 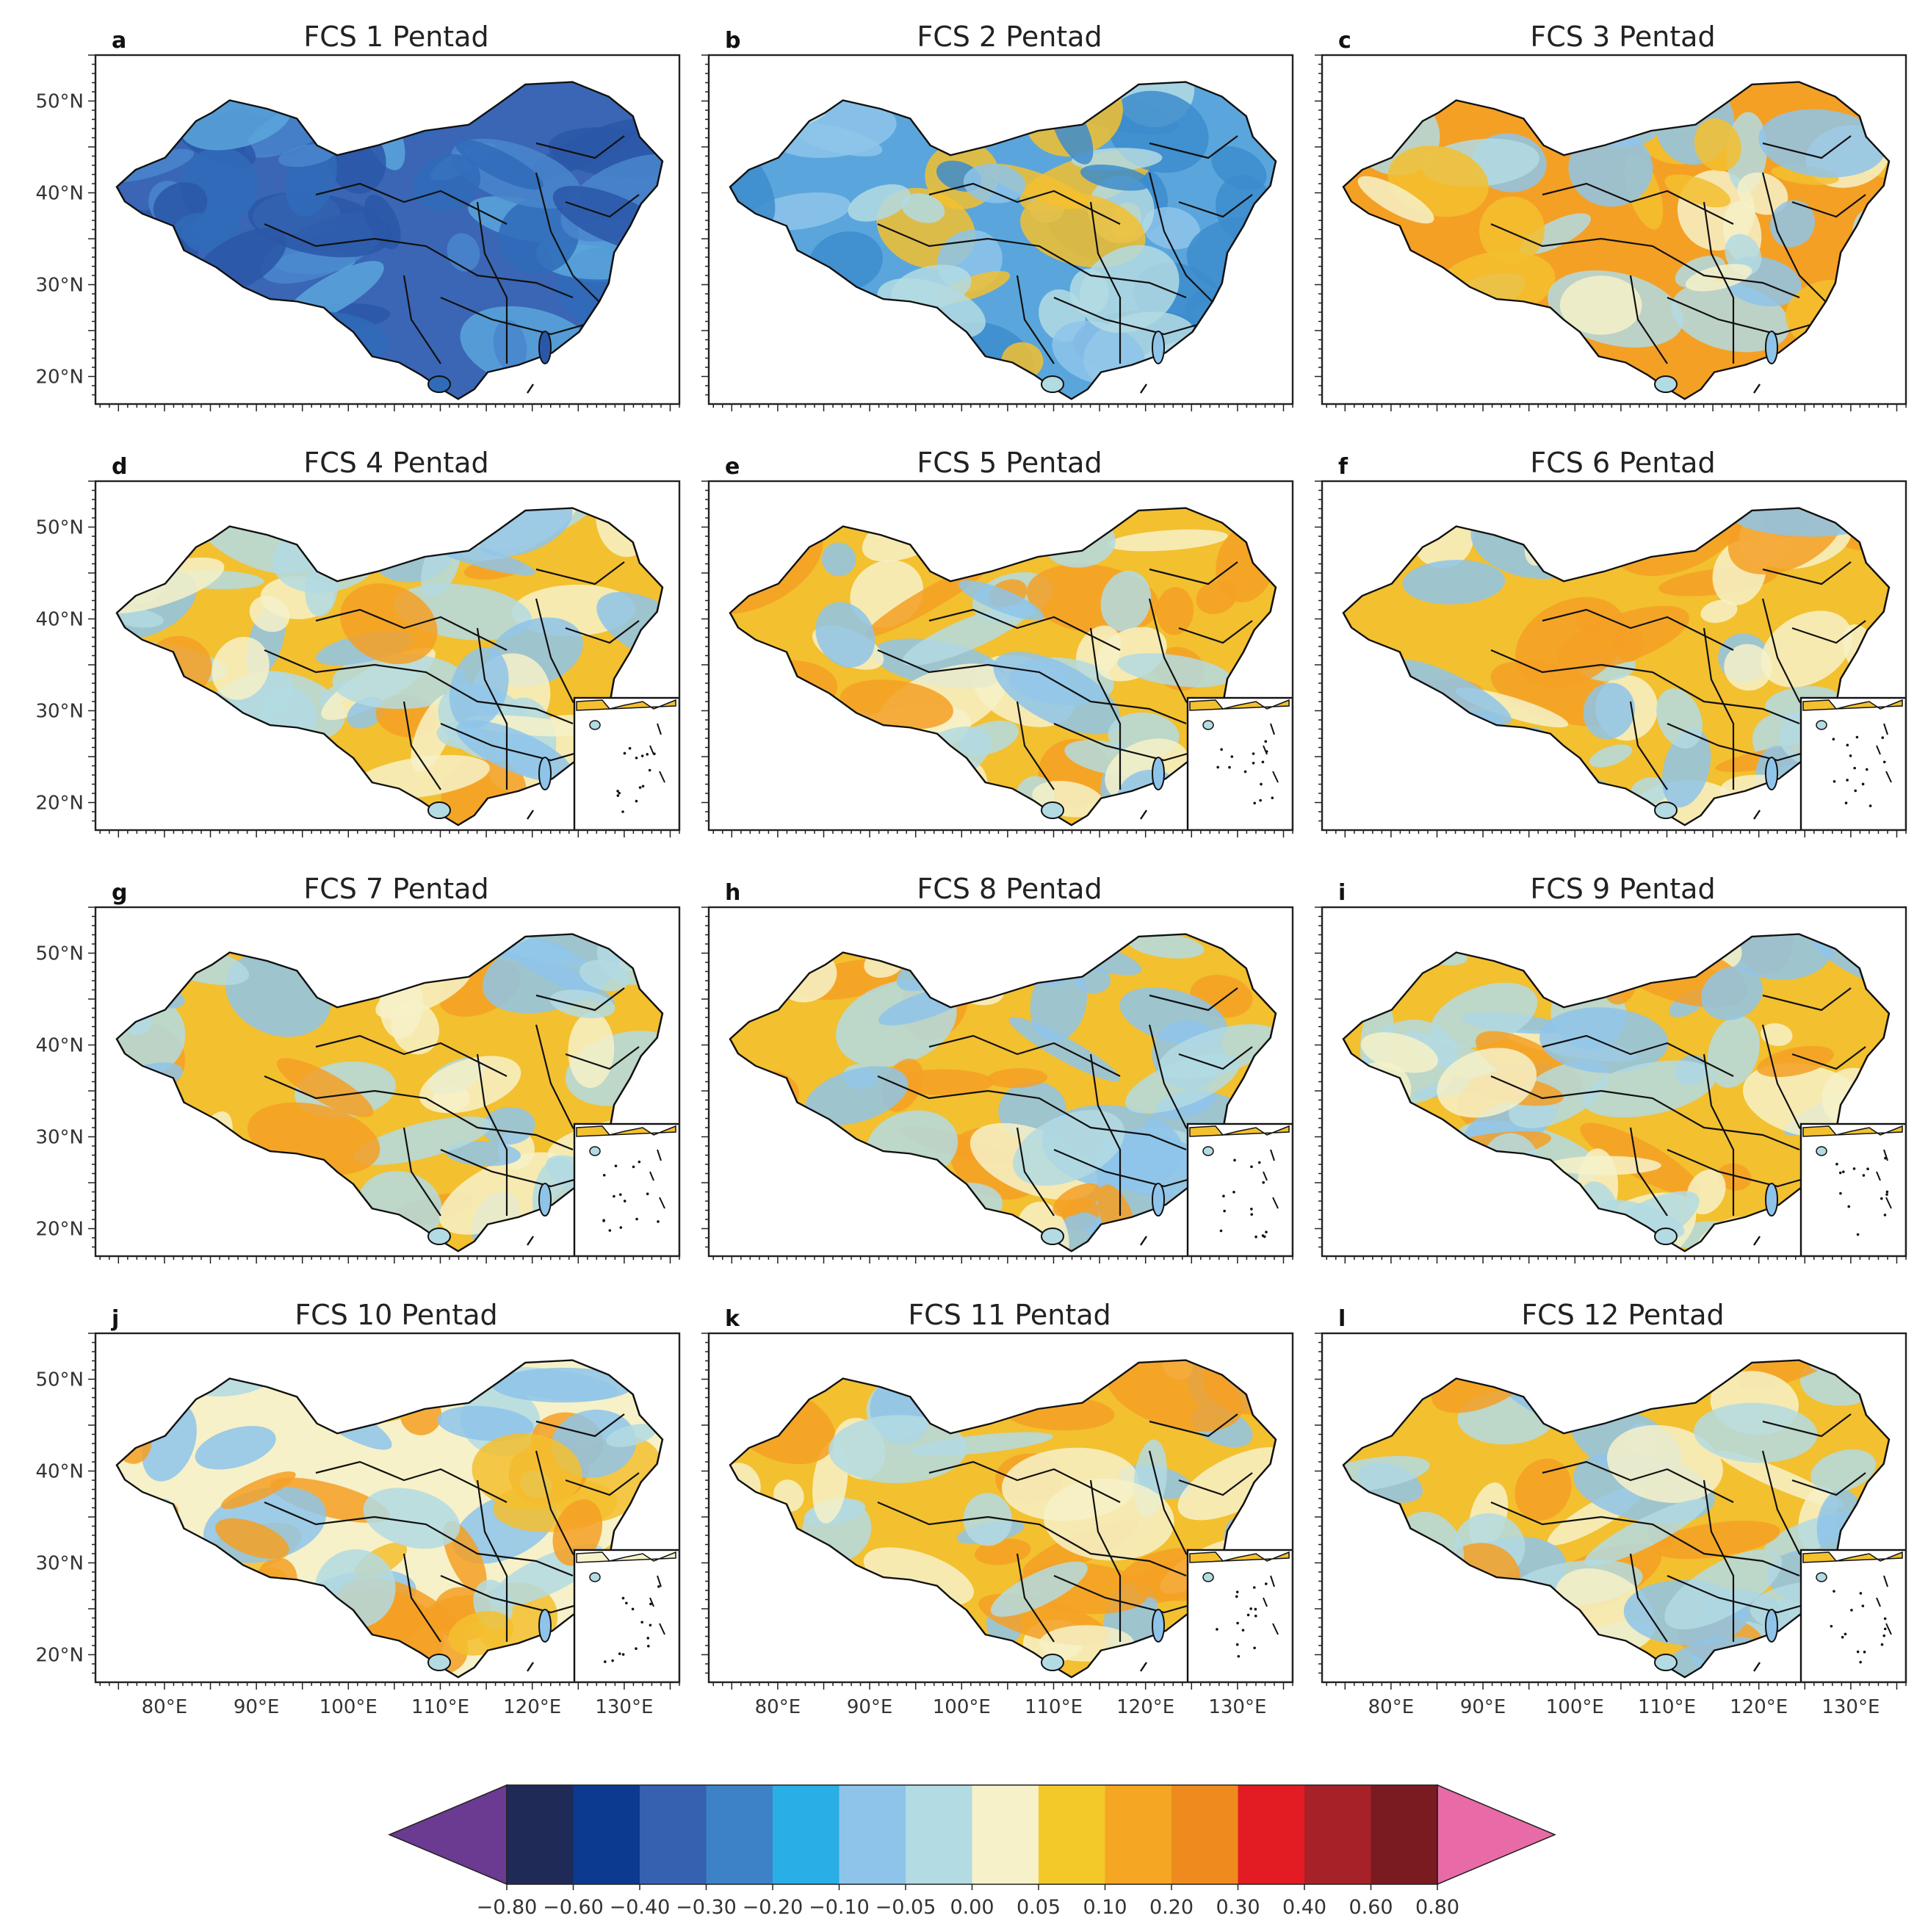 I want to click on map-panel-f: FCS 6 Pentad f, so click(x=1611, y=642).